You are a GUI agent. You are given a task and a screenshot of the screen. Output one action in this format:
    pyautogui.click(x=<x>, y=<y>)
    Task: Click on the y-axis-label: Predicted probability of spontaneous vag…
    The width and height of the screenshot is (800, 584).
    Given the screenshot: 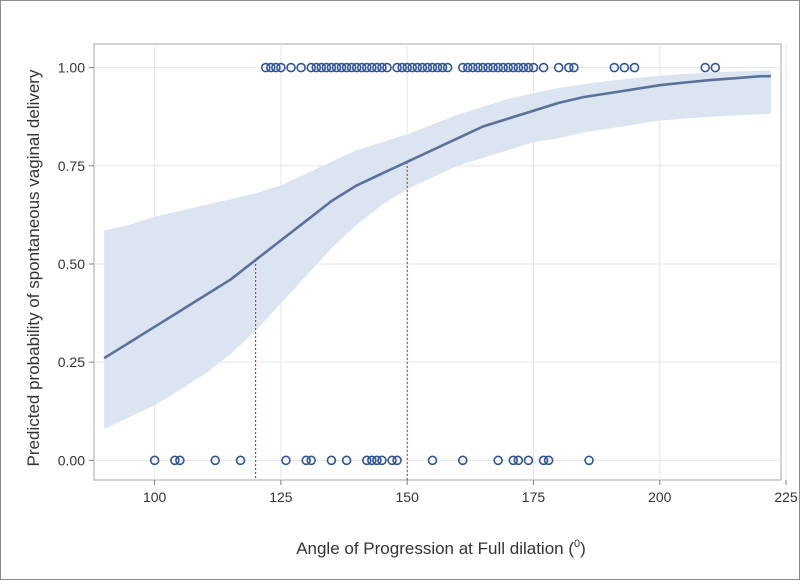 What is the action you would take?
    pyautogui.click(x=33, y=267)
    